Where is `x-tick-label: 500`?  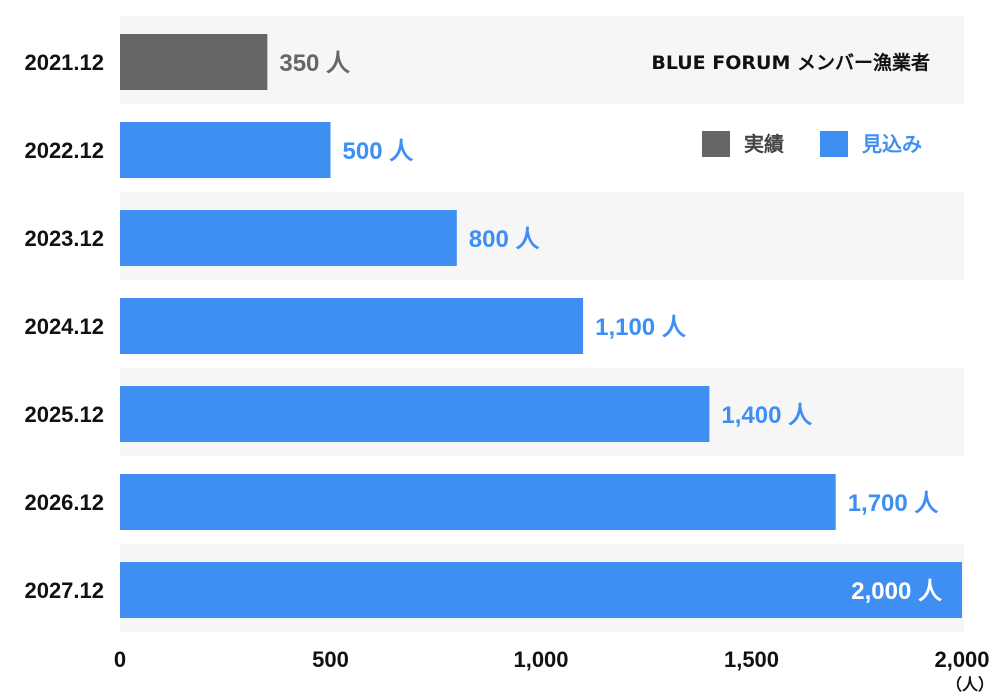
x-tick-label: 500 is located at coordinates (330, 659).